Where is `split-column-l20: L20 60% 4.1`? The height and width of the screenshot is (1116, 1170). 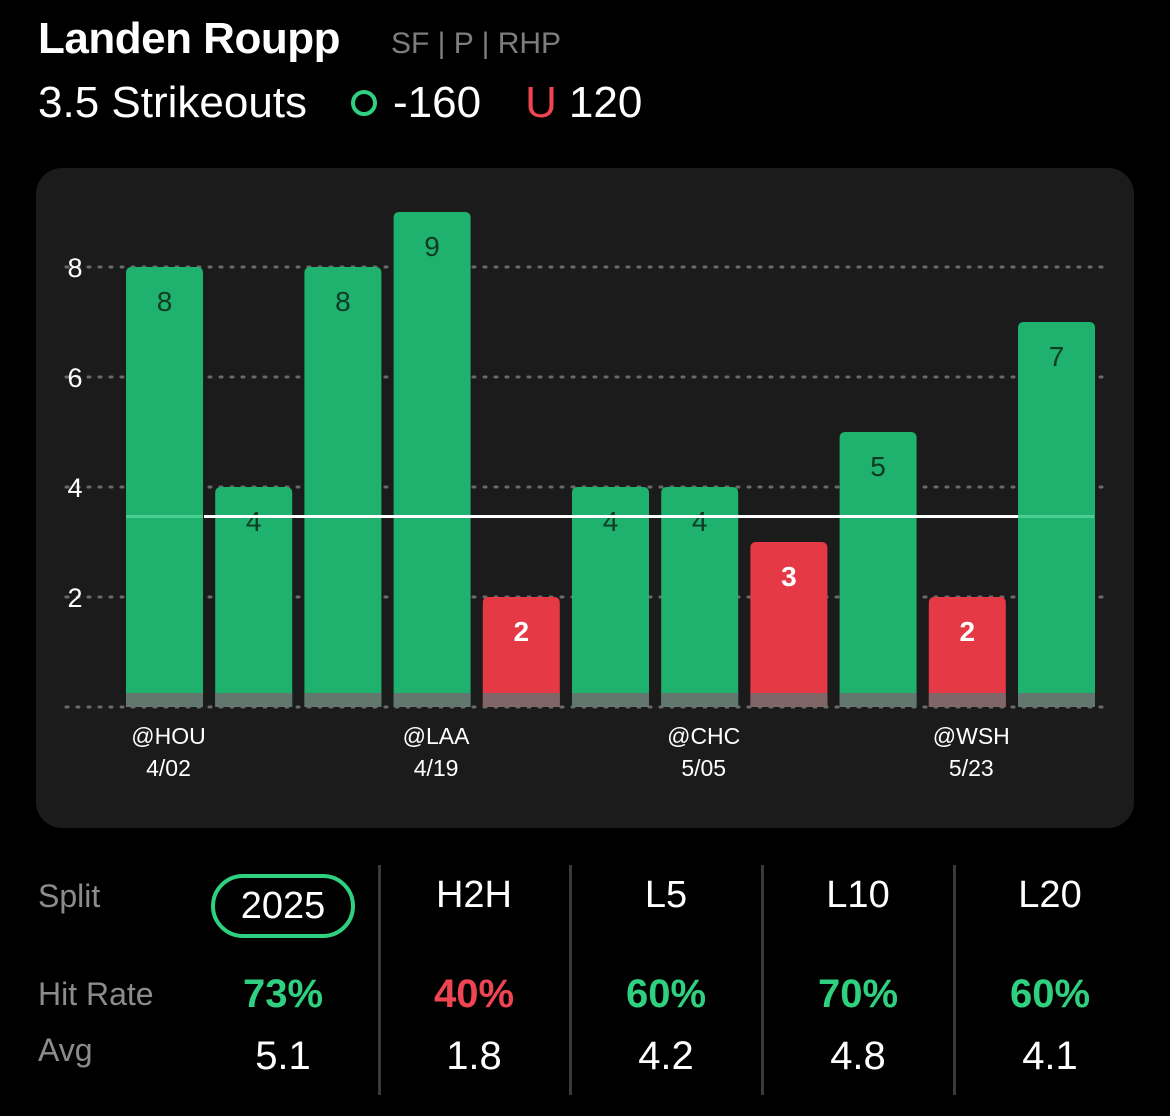
split-column-l20: L20 60% 4.1 is located at coordinates (1050, 977).